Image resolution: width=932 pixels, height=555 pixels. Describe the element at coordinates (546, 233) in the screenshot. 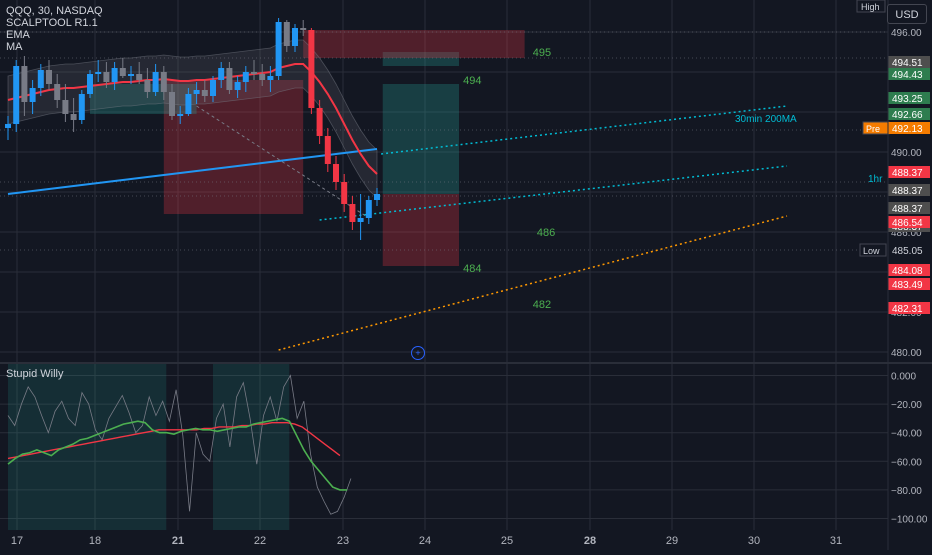

I see `level-label: 486` at that location.